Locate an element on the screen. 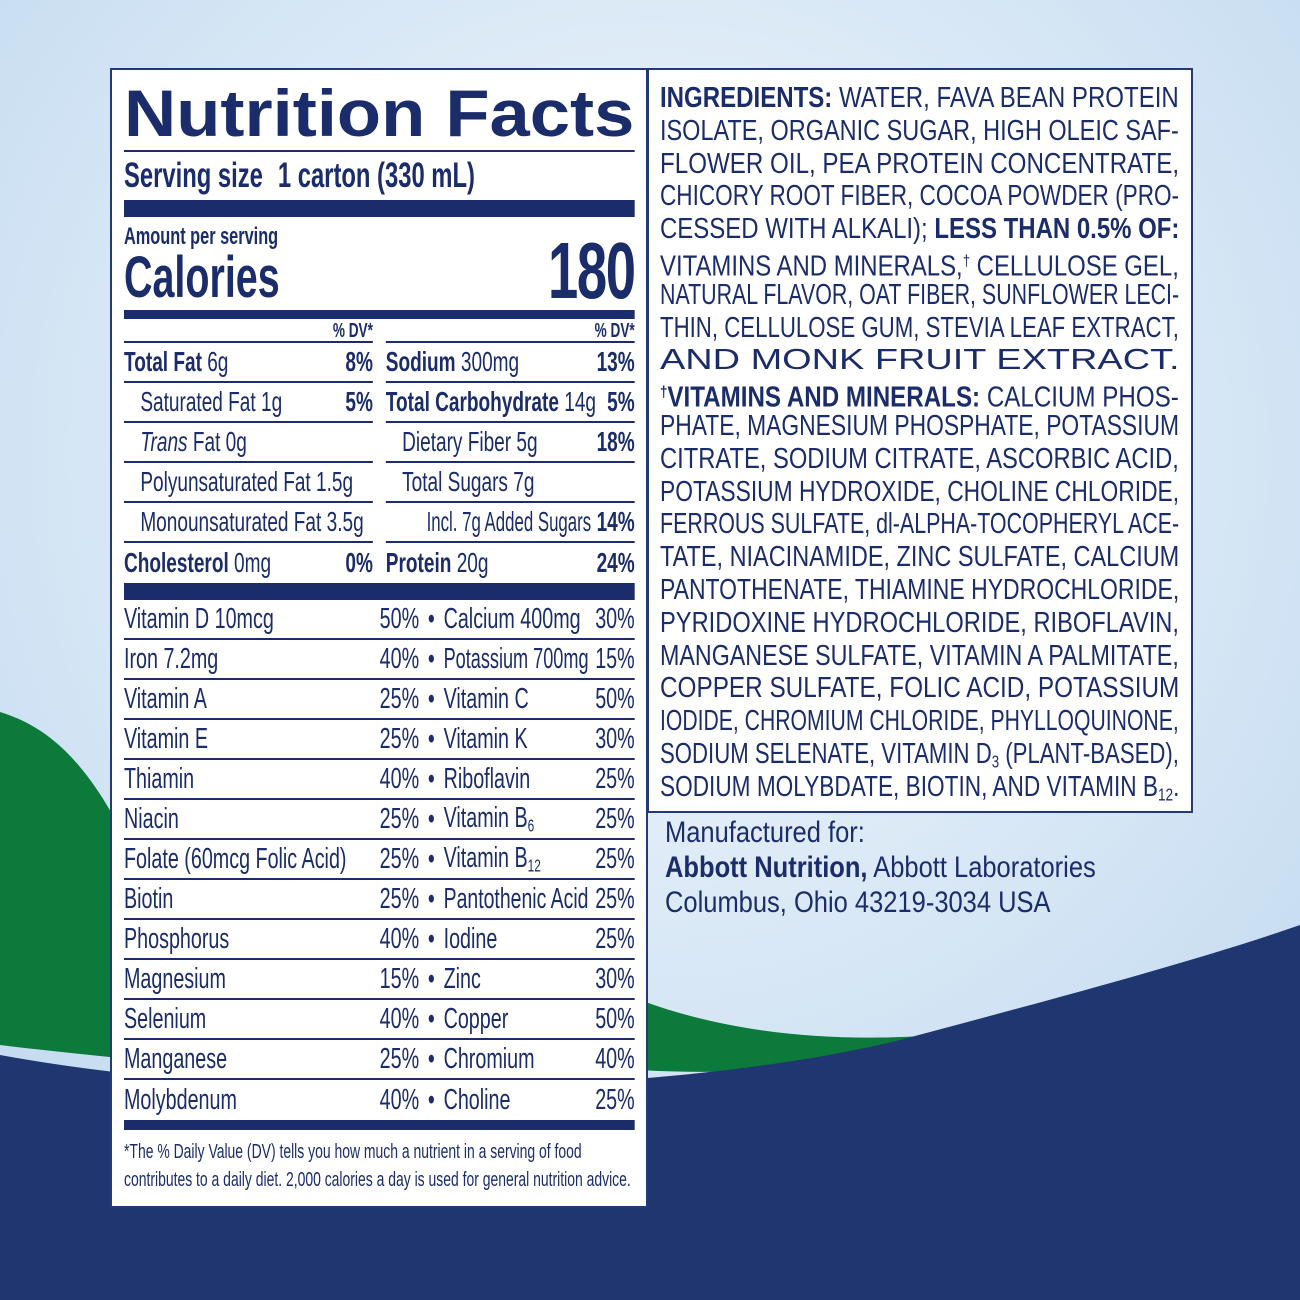 The width and height of the screenshot is (1300, 1300). vitamin-name-text: Vitamin B is located at coordinates (485, 817).